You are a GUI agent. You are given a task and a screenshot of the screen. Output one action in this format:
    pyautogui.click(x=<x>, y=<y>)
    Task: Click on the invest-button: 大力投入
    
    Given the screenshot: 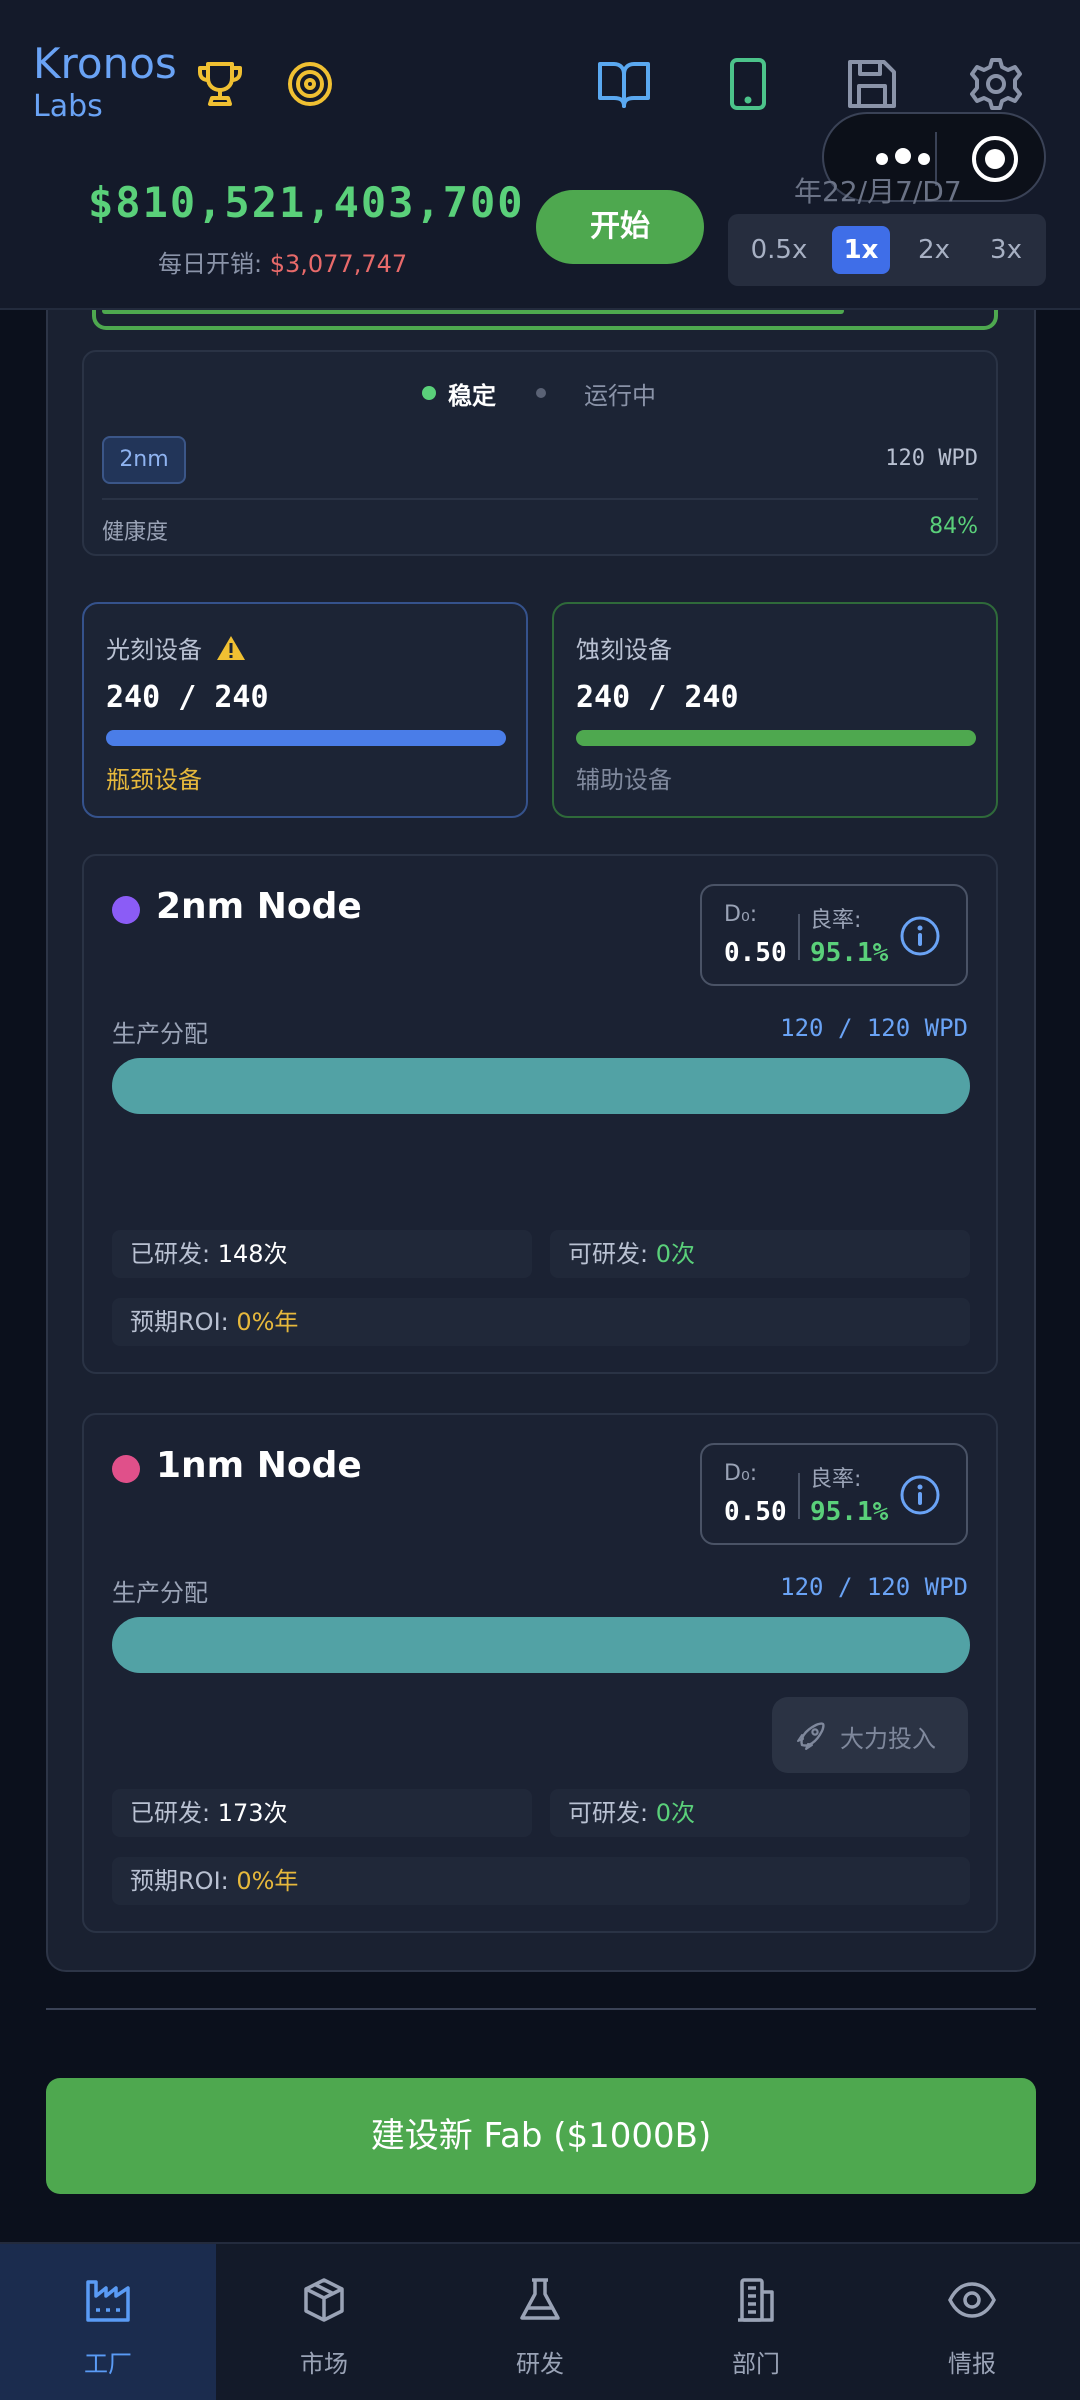 What is the action you would take?
    pyautogui.click(x=870, y=1735)
    